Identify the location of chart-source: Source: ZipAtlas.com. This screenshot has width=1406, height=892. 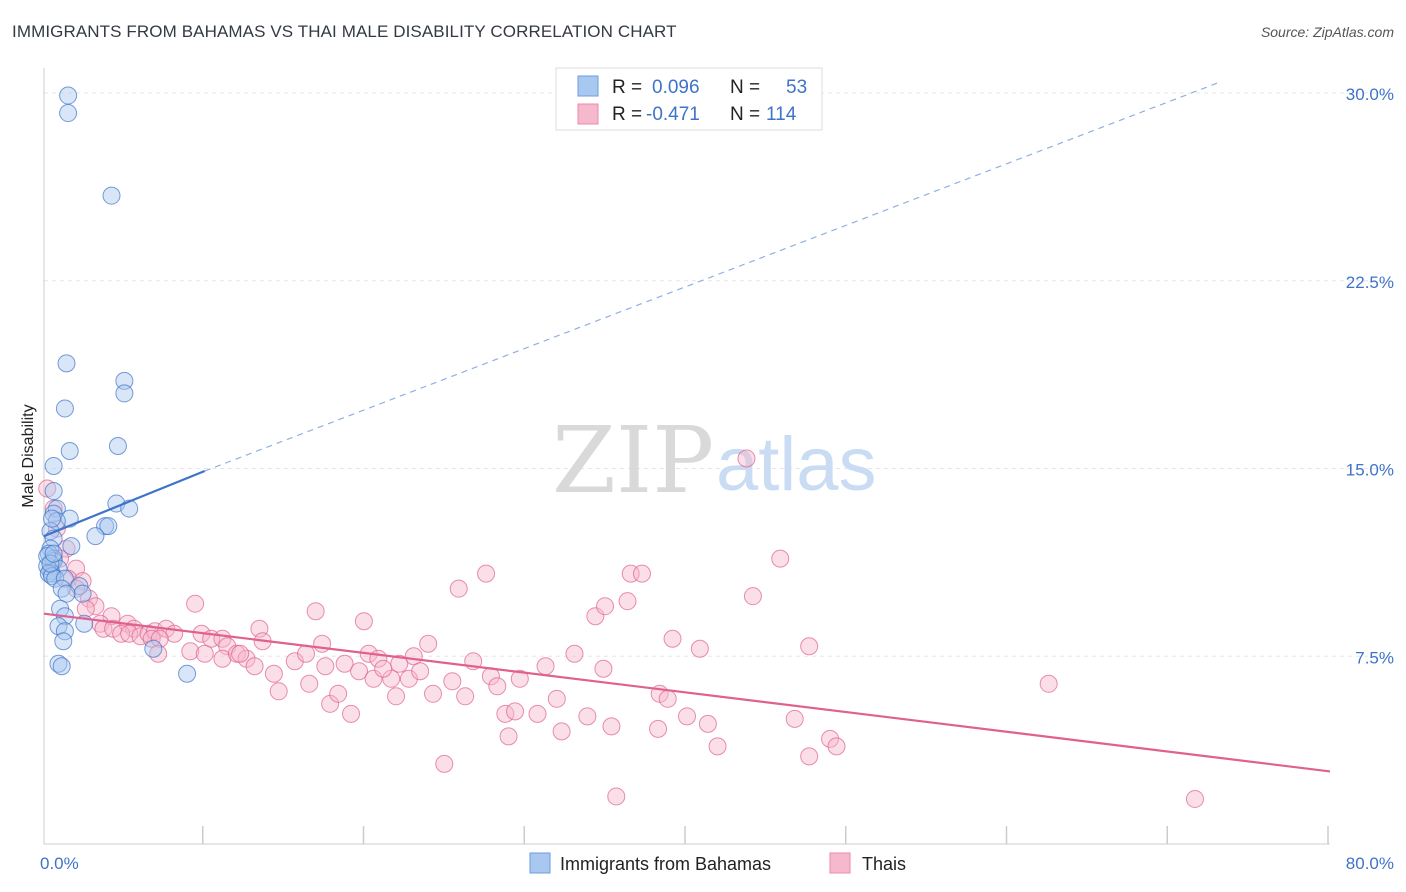
(1327, 32).